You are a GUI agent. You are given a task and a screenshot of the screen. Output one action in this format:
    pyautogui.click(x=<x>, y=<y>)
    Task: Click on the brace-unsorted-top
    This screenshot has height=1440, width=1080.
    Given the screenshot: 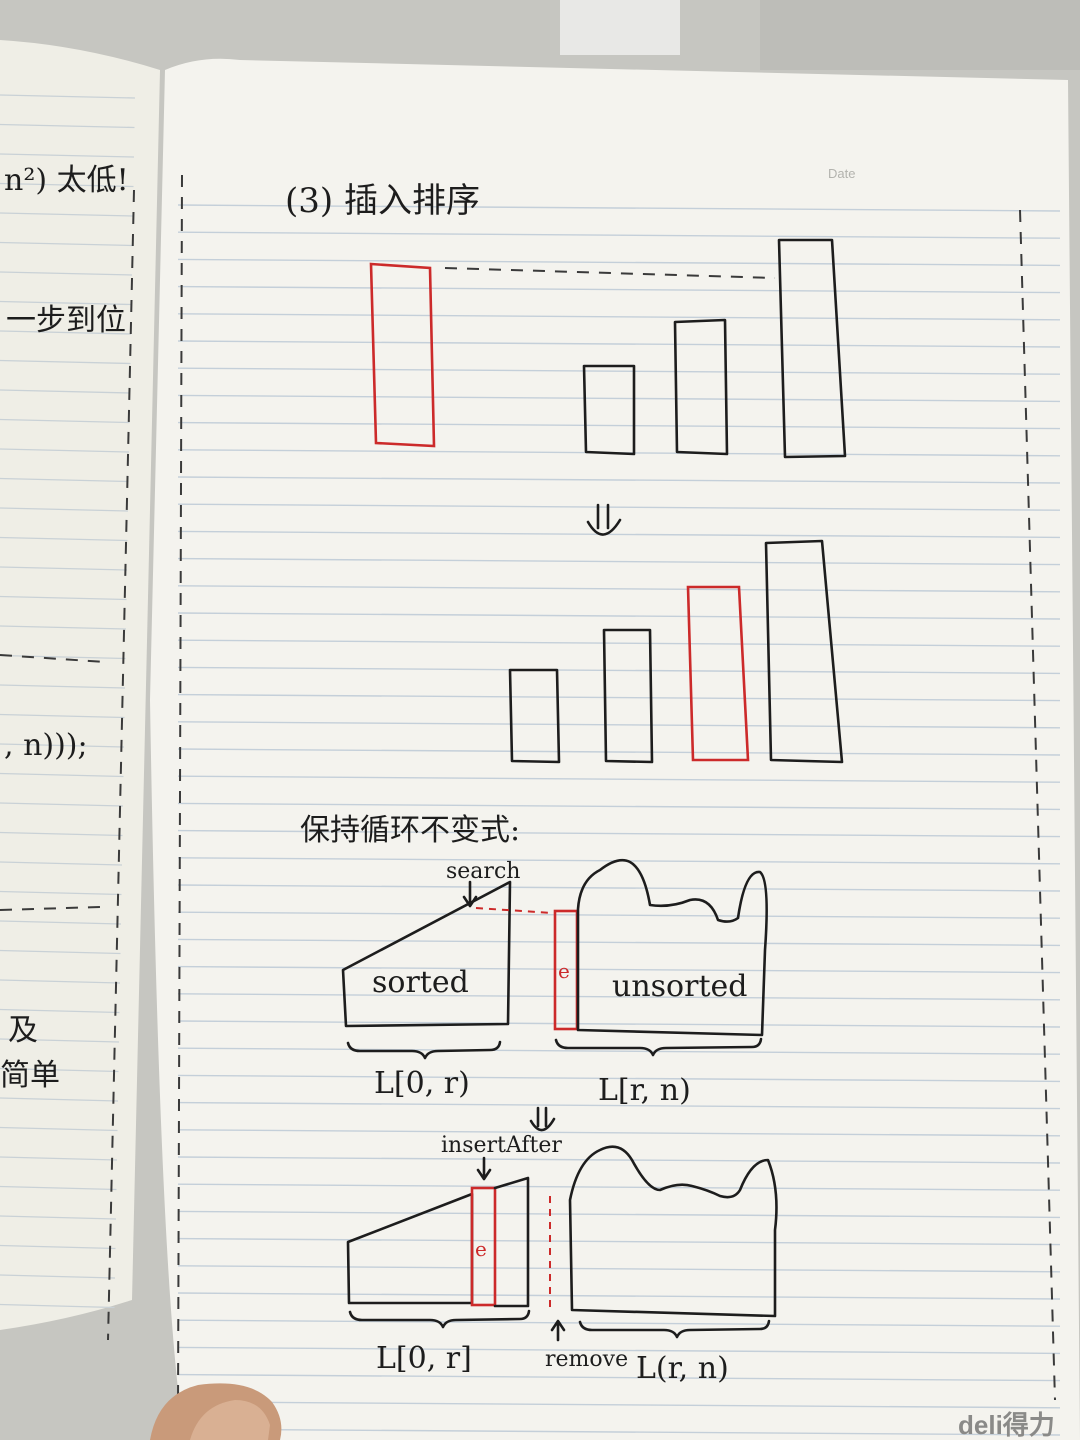 What is the action you would take?
    pyautogui.click(x=658, y=1047)
    